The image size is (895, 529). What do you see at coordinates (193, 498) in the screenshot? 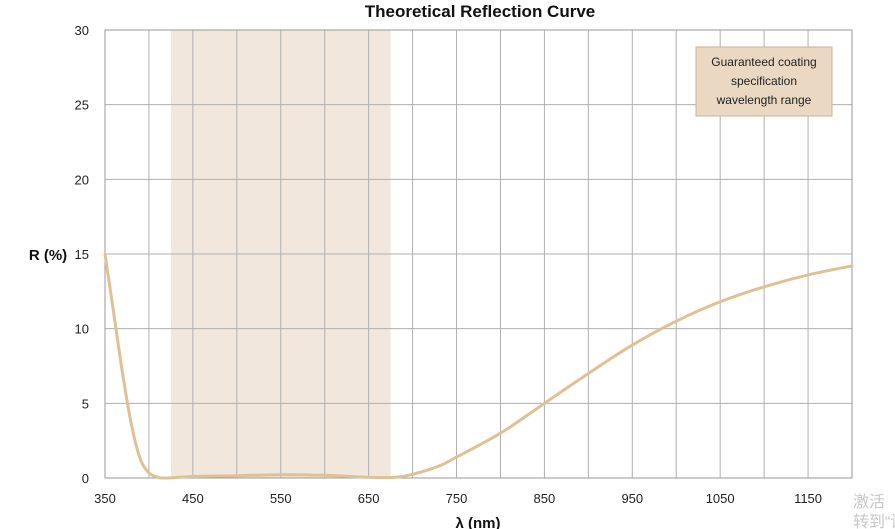
I see `x-tick-label: 450` at bounding box center [193, 498].